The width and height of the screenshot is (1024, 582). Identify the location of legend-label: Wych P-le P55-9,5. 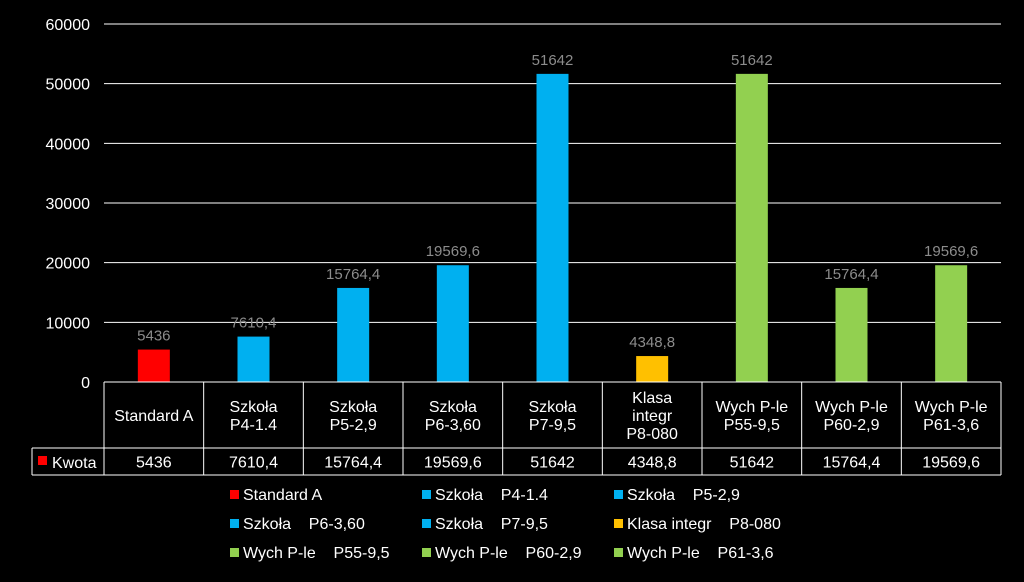
(316, 553).